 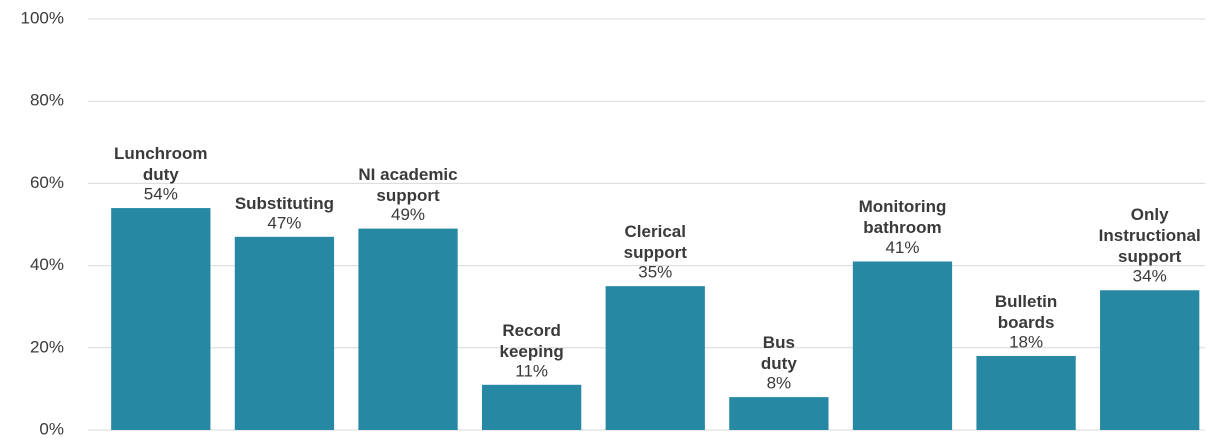 I want to click on value-label: 11%, so click(x=531, y=370).